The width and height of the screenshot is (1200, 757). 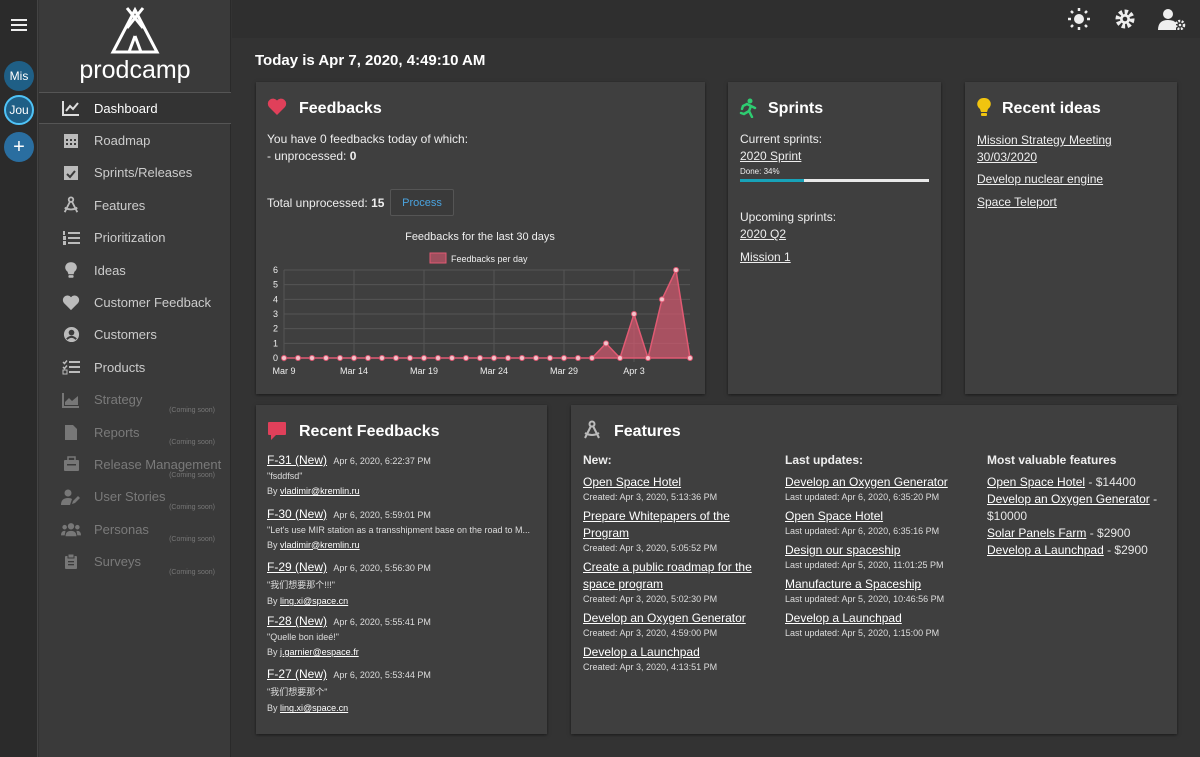 I want to click on sprint-progress-bar, so click(x=834, y=180).